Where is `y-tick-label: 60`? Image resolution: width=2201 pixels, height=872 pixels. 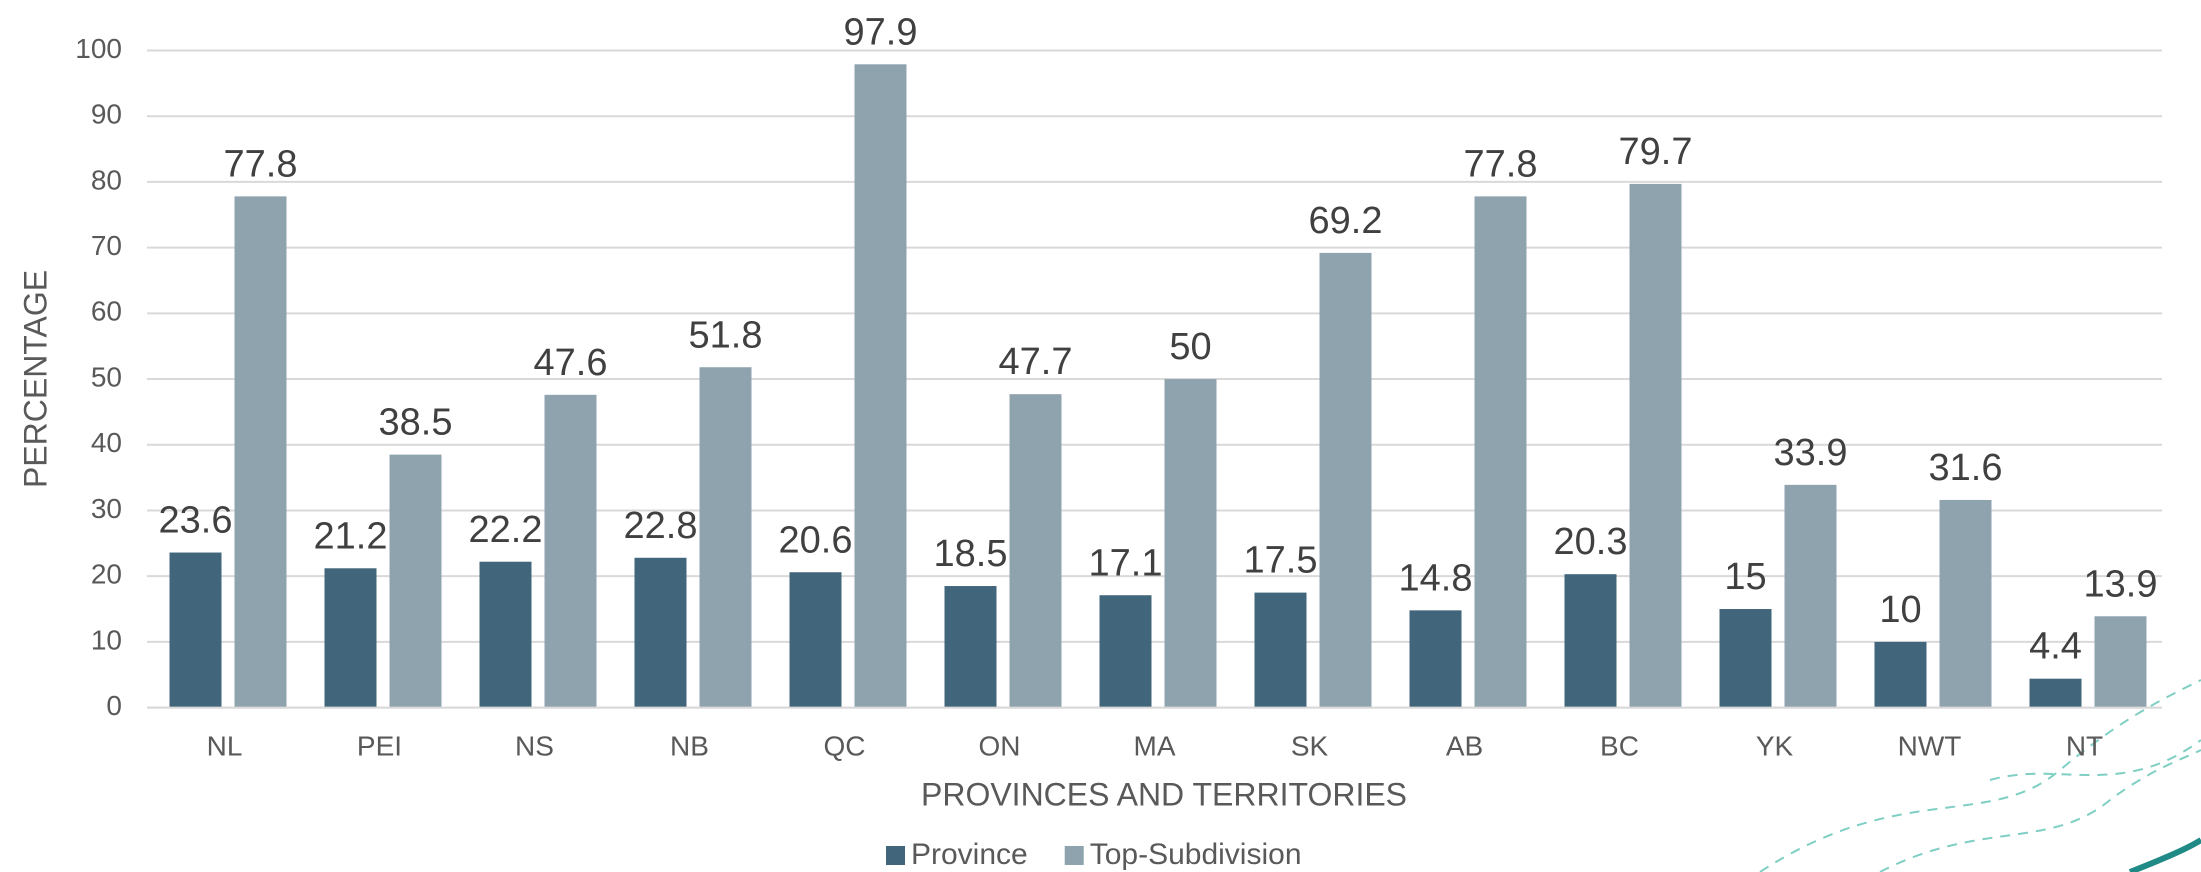
y-tick-label: 60 is located at coordinates (106, 311).